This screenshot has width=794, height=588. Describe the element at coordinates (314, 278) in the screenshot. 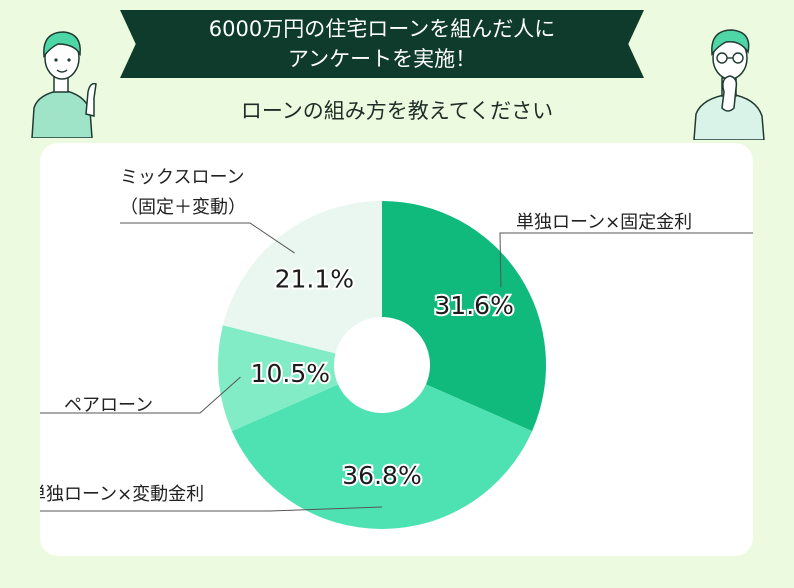

I see `pct-mix-loan: 21.1%` at that location.